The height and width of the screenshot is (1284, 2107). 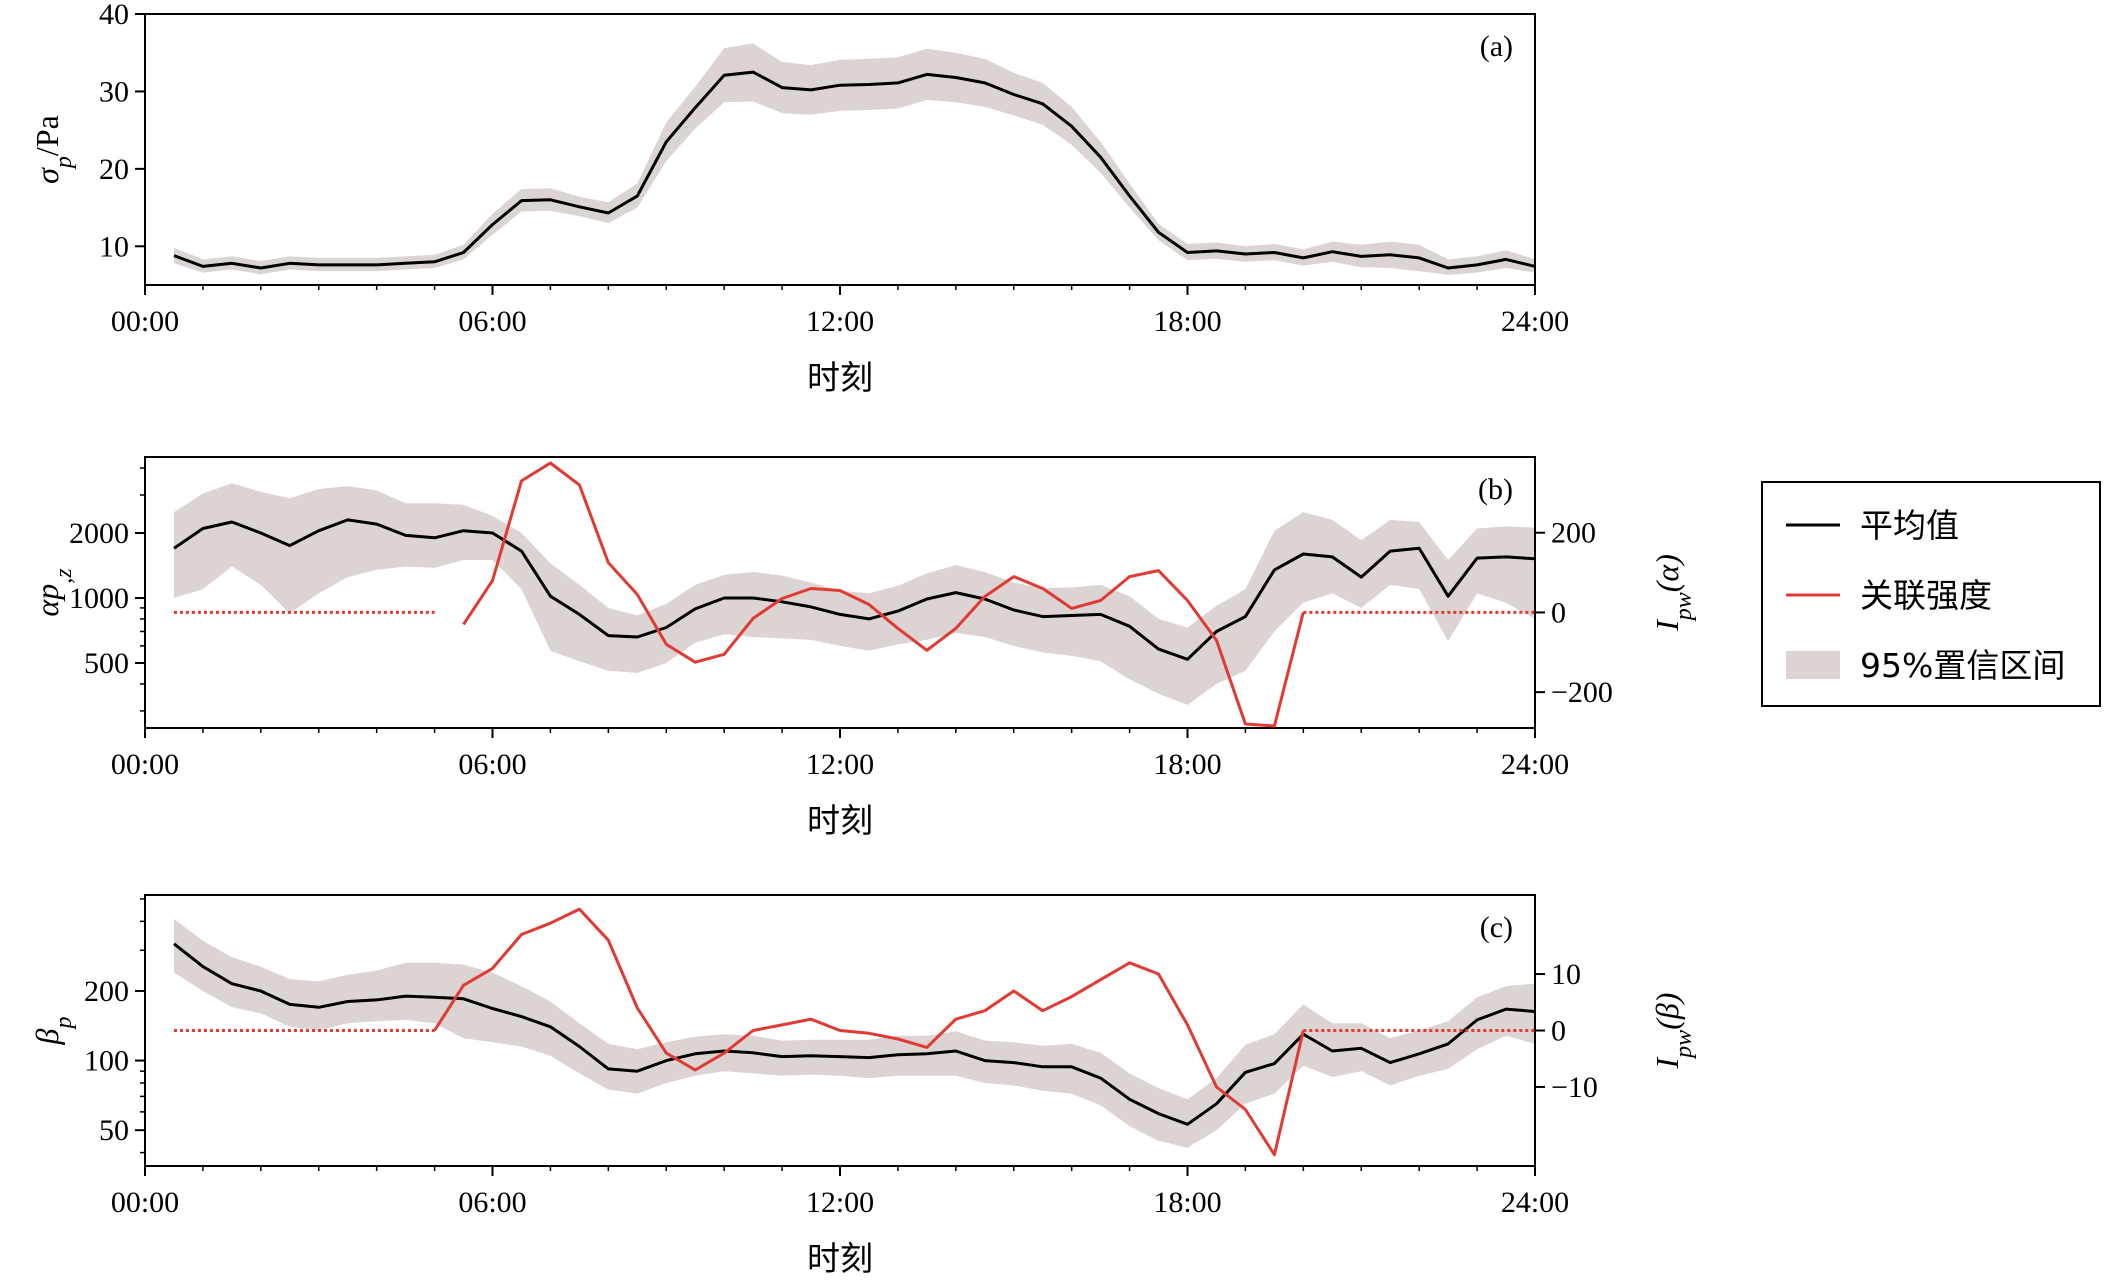 I want to click on y2-tick-label-b-0: −200, so click(x=1582, y=692).